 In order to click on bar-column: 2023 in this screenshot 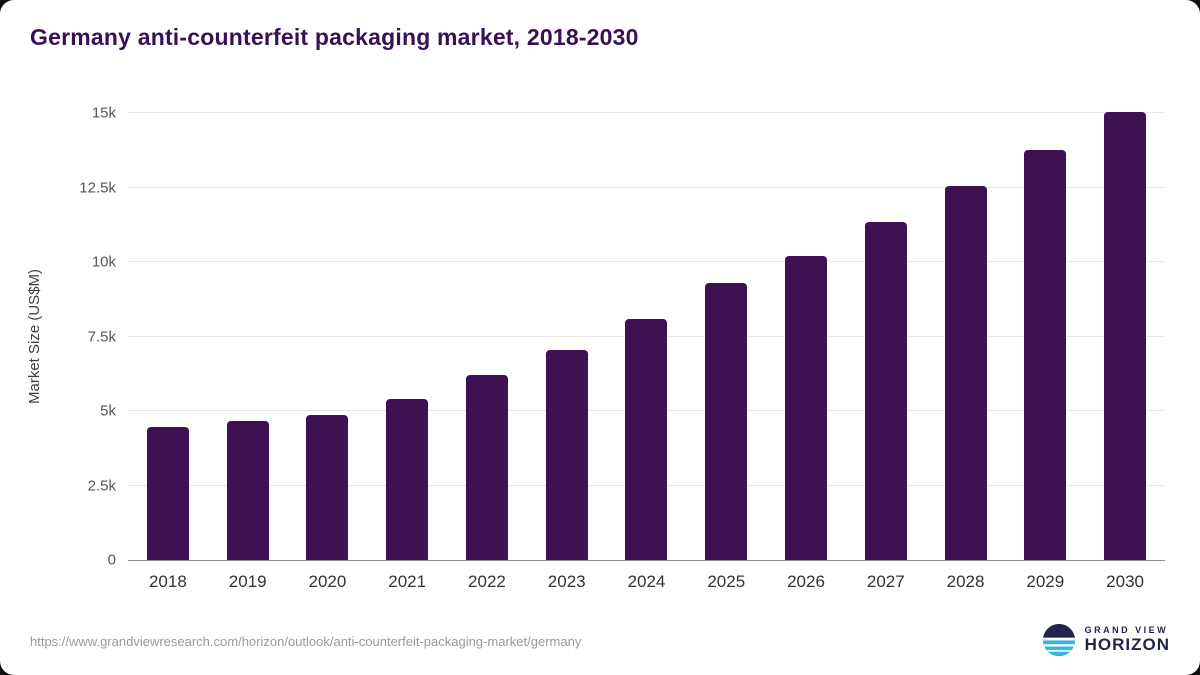, I will do `click(567, 352)`.